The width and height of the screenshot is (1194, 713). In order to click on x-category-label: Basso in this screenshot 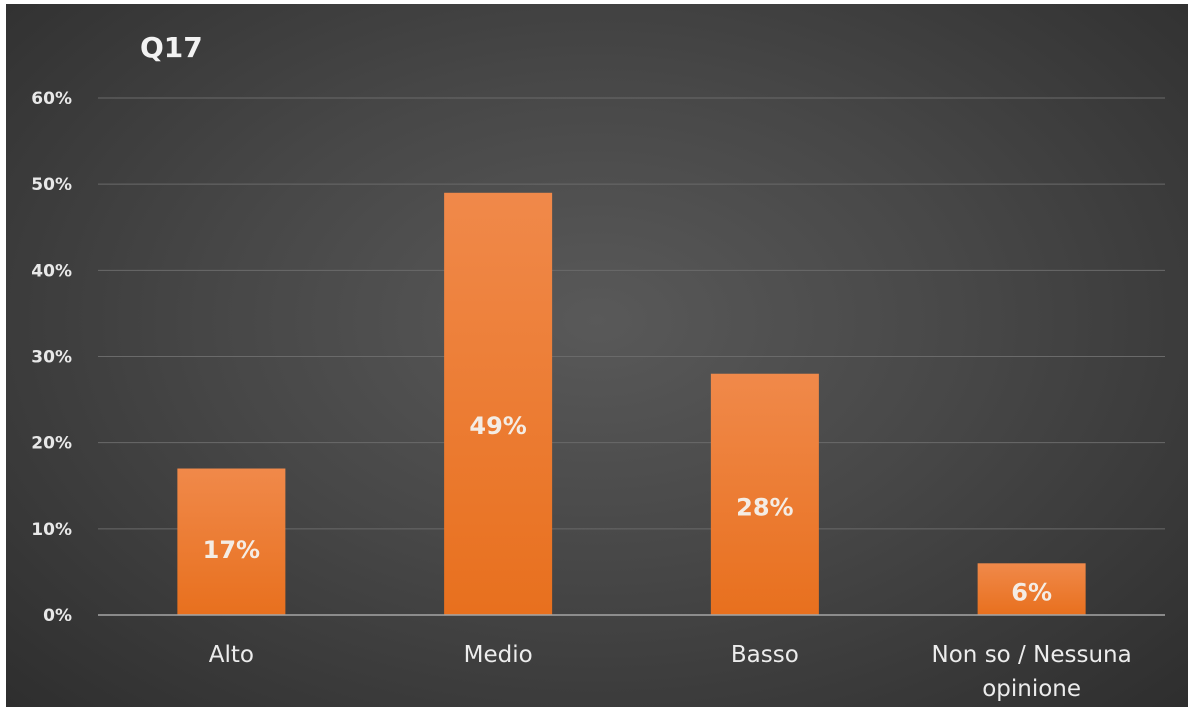, I will do `click(765, 655)`.